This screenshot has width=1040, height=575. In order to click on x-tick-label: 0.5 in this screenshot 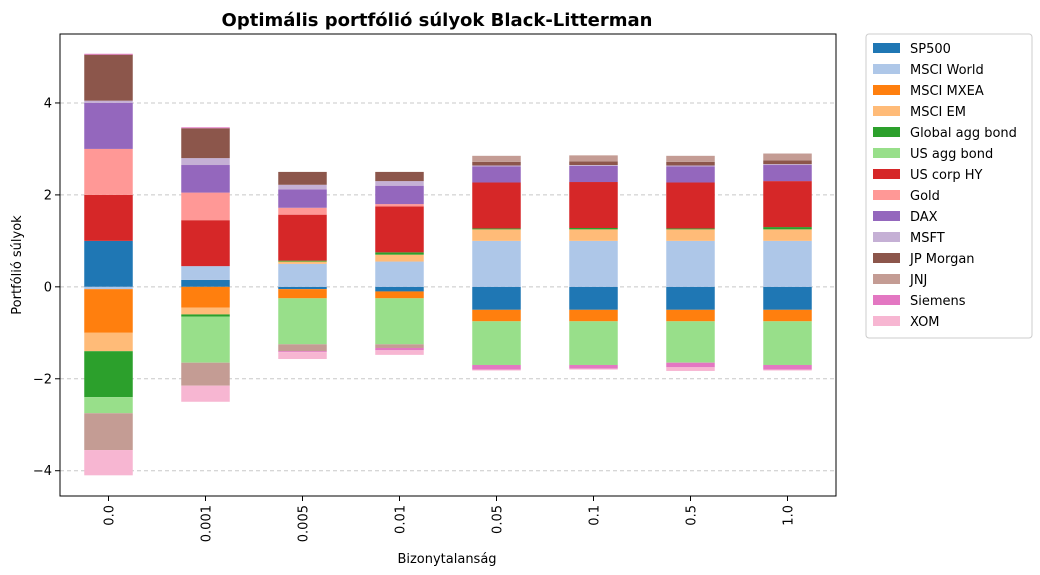, I will do `click(692, 515)`.